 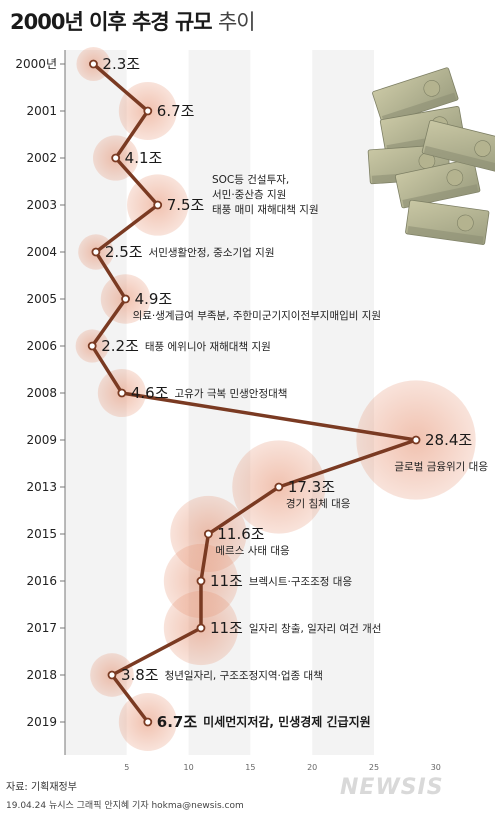 What do you see at coordinates (41, 628) in the screenshot?
I see `year-label: 2017` at bounding box center [41, 628].